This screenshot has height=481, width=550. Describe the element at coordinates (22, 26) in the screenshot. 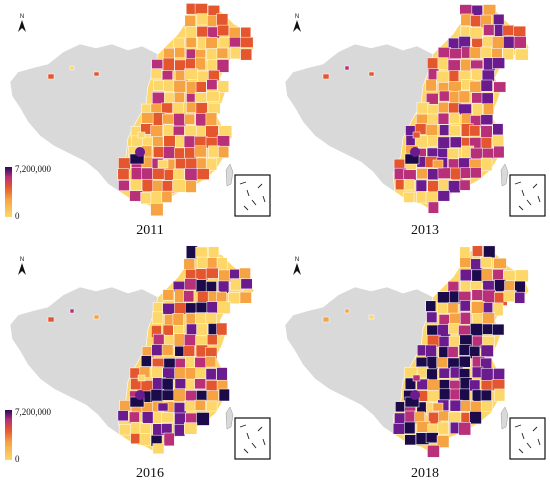

I see `north-arrow-shape` at that location.